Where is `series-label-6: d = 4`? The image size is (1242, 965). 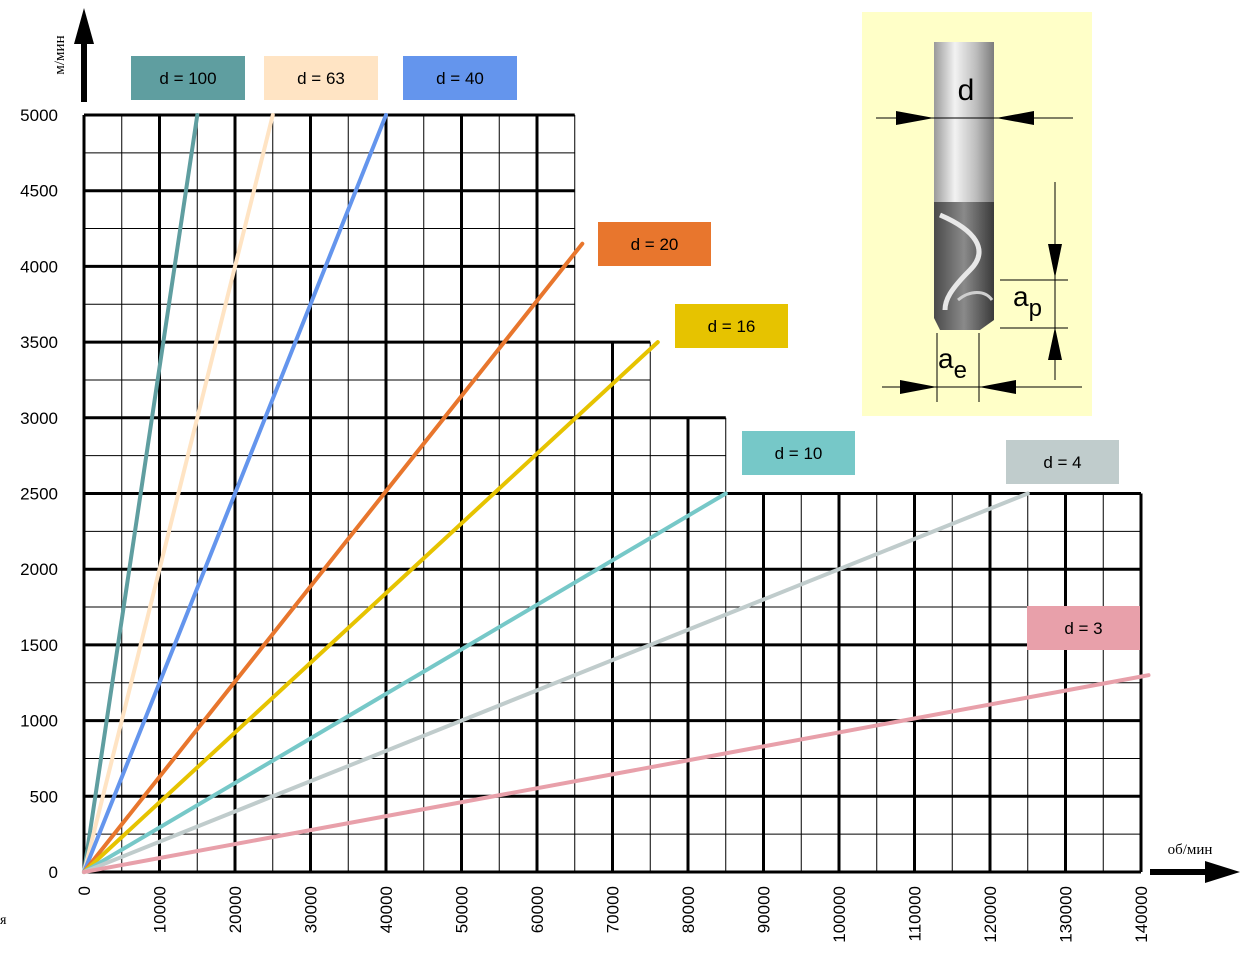 series-label-6: d = 4 is located at coordinates (1062, 462).